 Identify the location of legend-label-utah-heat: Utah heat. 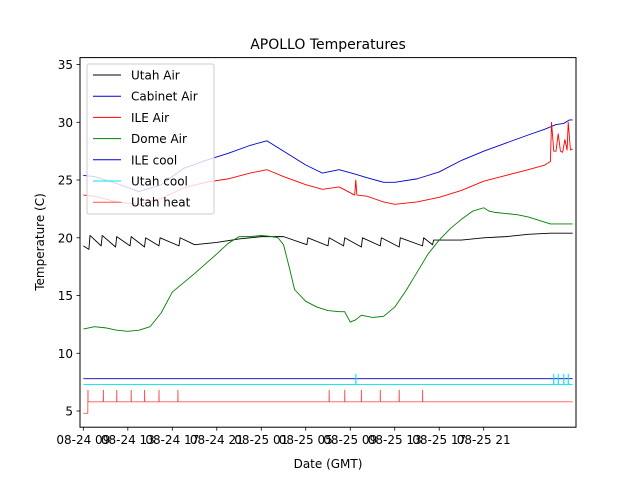
(161, 203).